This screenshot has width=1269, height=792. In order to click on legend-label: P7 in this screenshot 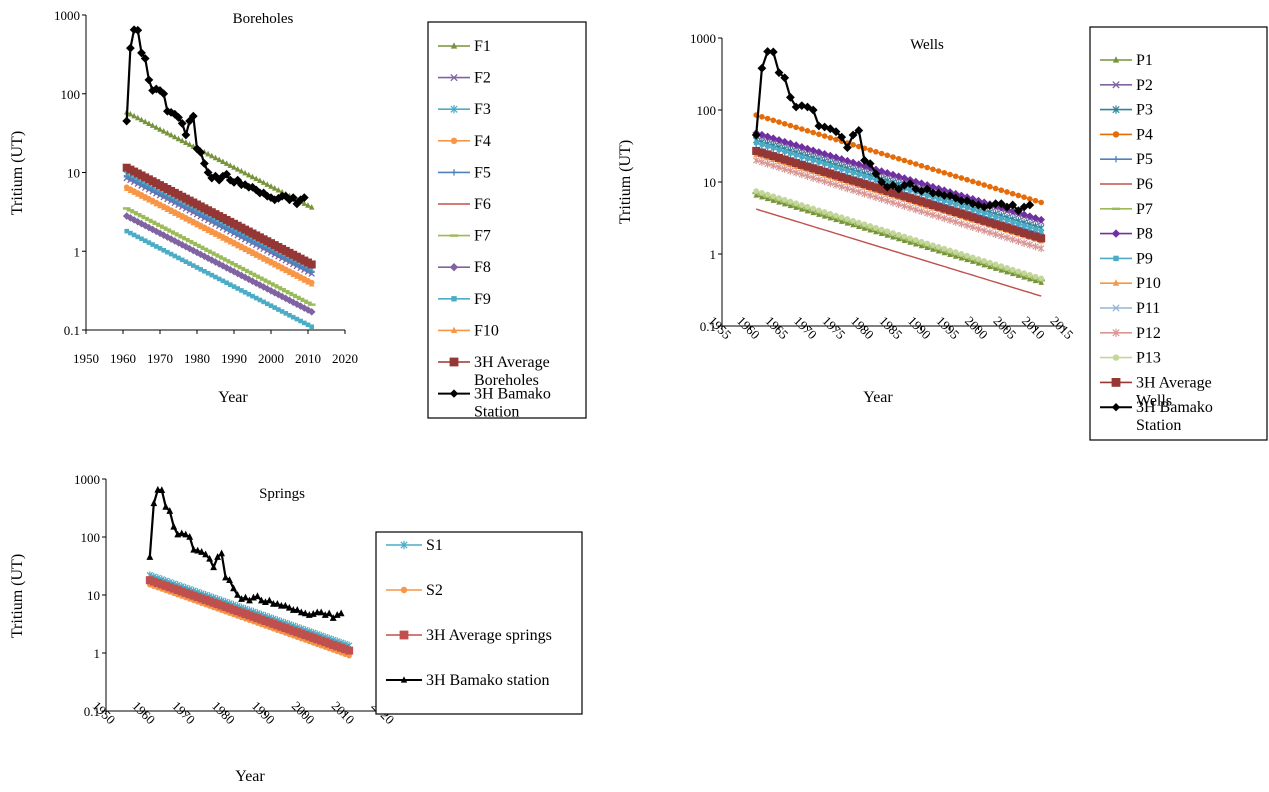, I will do `click(1144, 209)`.